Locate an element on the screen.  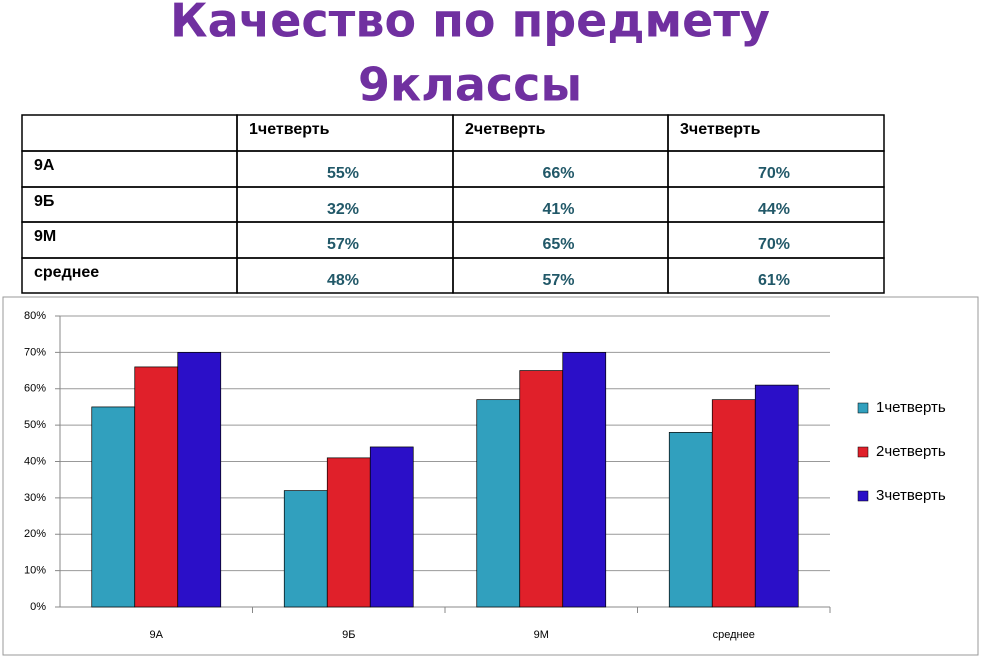
column-header: 1четверть is located at coordinates (289, 129).